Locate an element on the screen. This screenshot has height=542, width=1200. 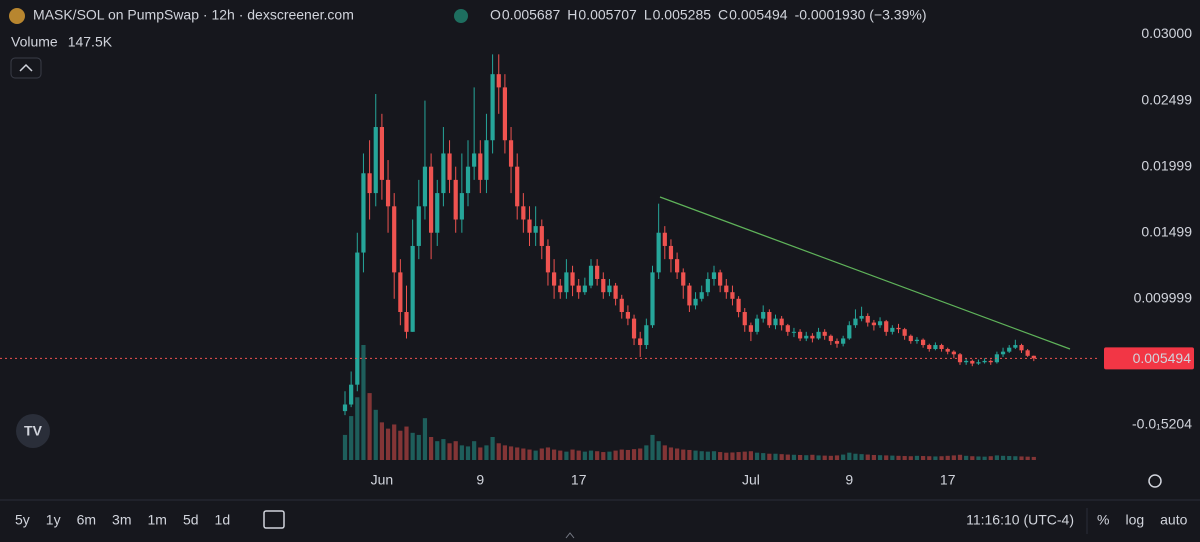
last-price-badge is located at coordinates (1149, 358).